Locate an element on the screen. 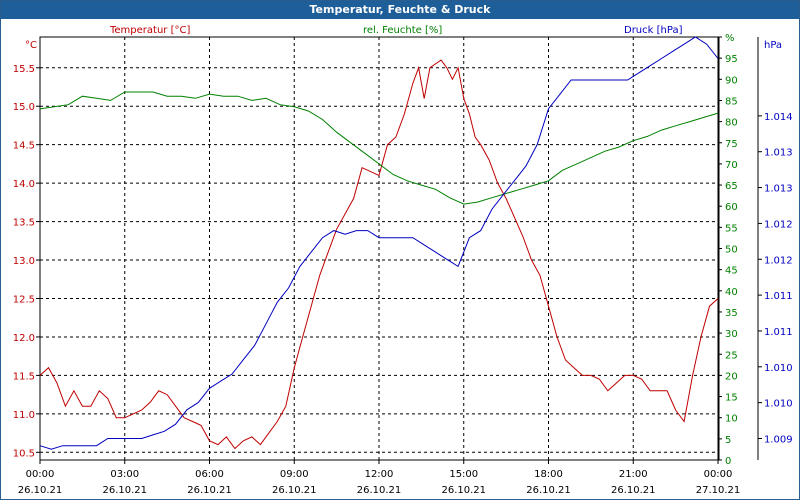 The image size is (800, 500). x-tick-time: 03:00 is located at coordinates (124, 474).